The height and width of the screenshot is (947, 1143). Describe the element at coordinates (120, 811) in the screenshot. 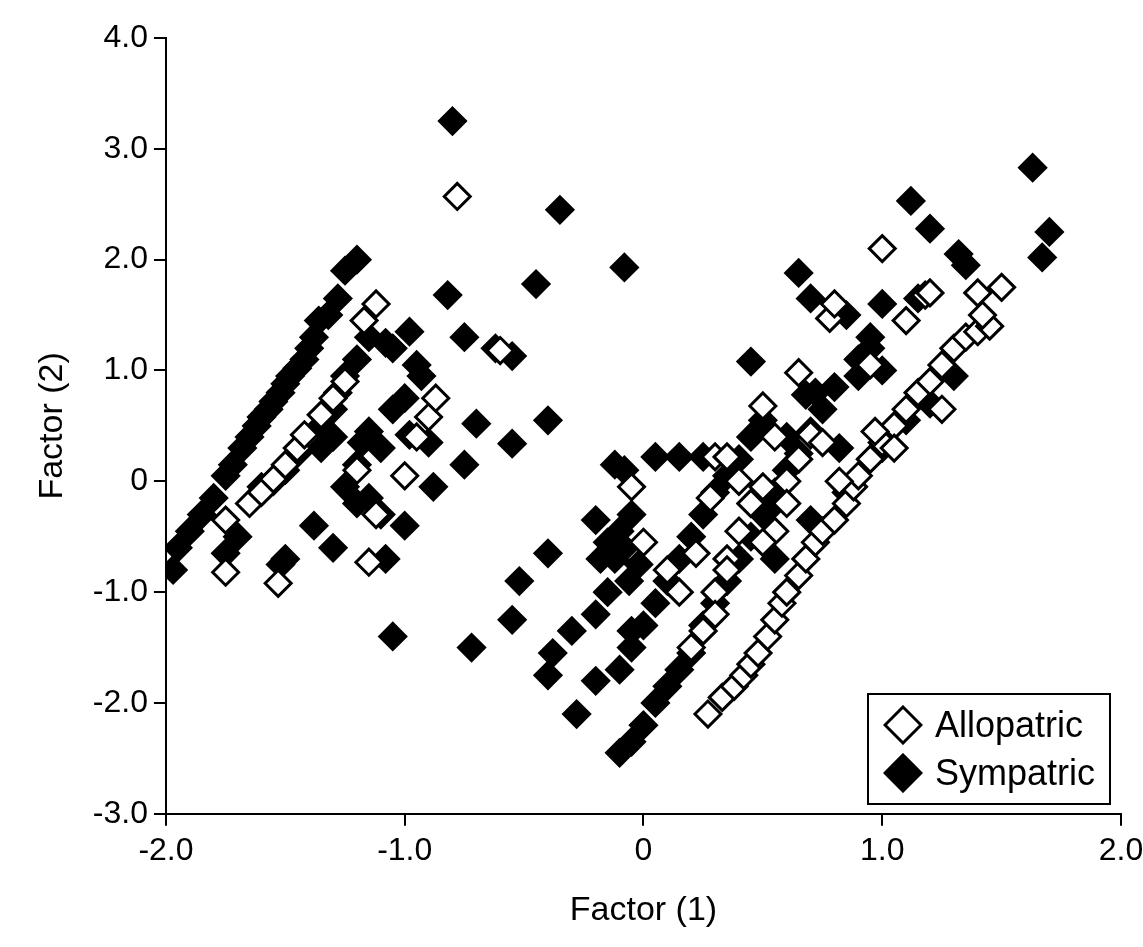

I see `y-tick-label: -3.0` at that location.